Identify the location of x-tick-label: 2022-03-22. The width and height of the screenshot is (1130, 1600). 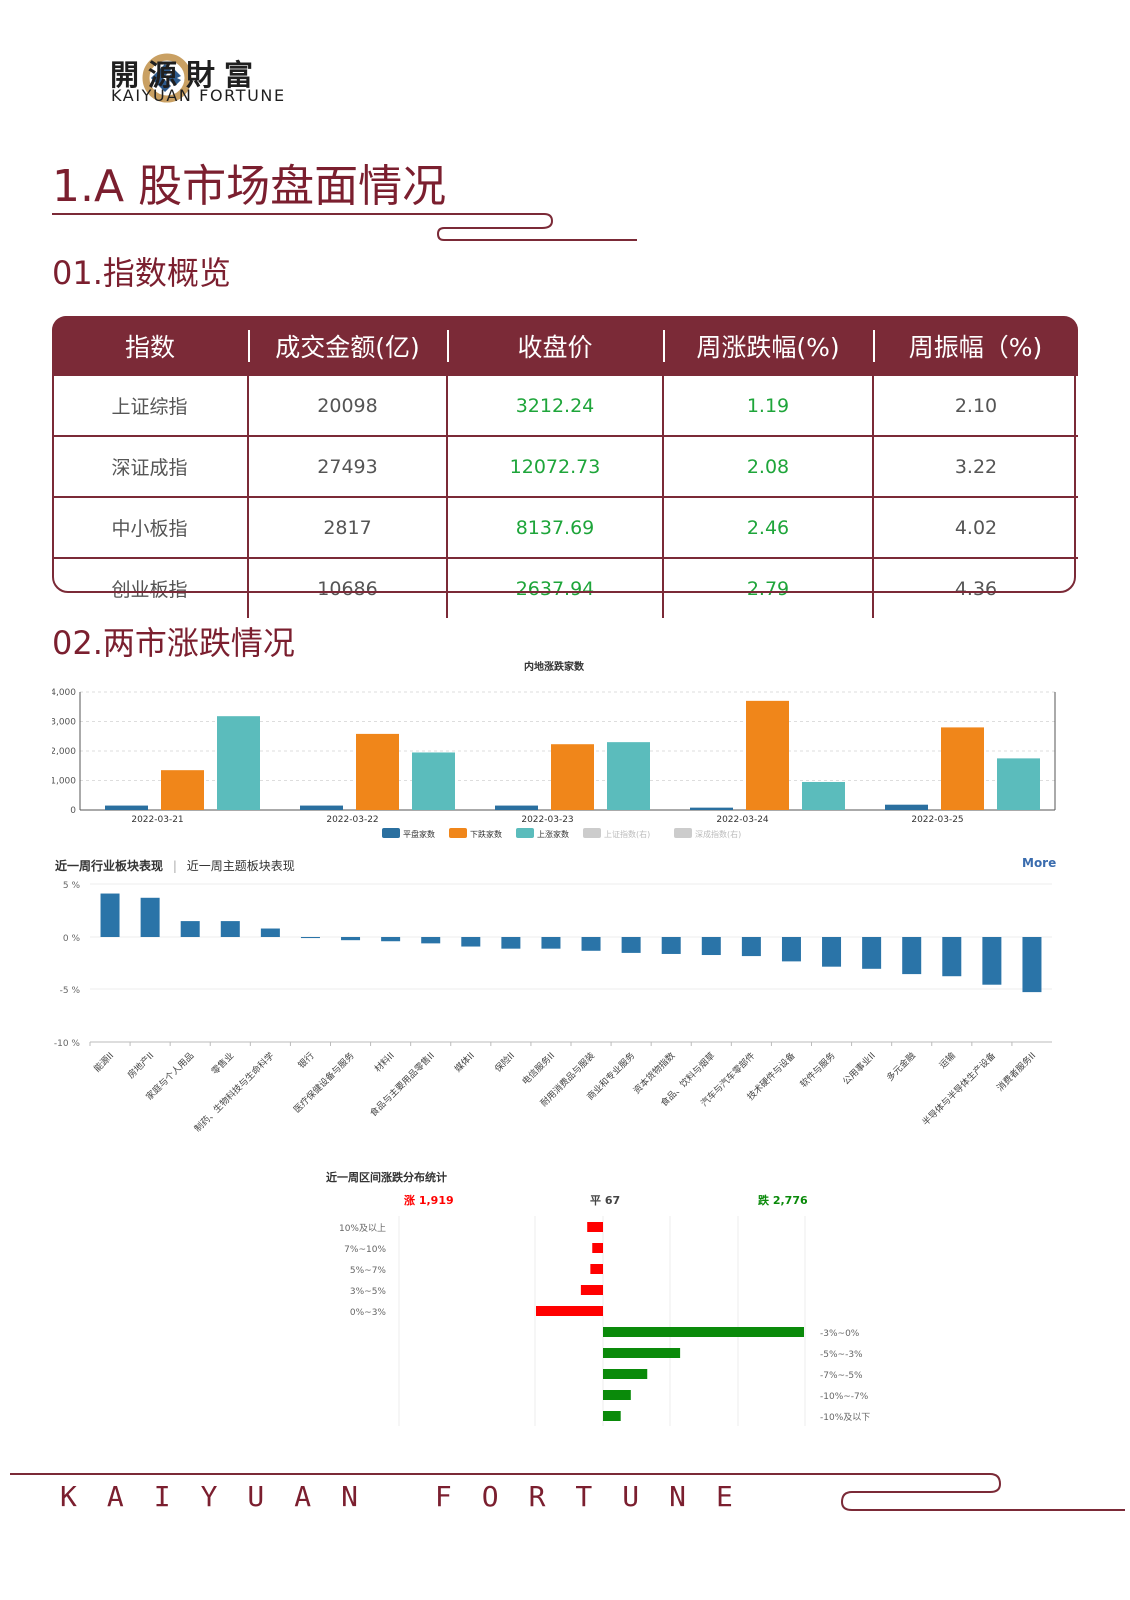
(352, 820).